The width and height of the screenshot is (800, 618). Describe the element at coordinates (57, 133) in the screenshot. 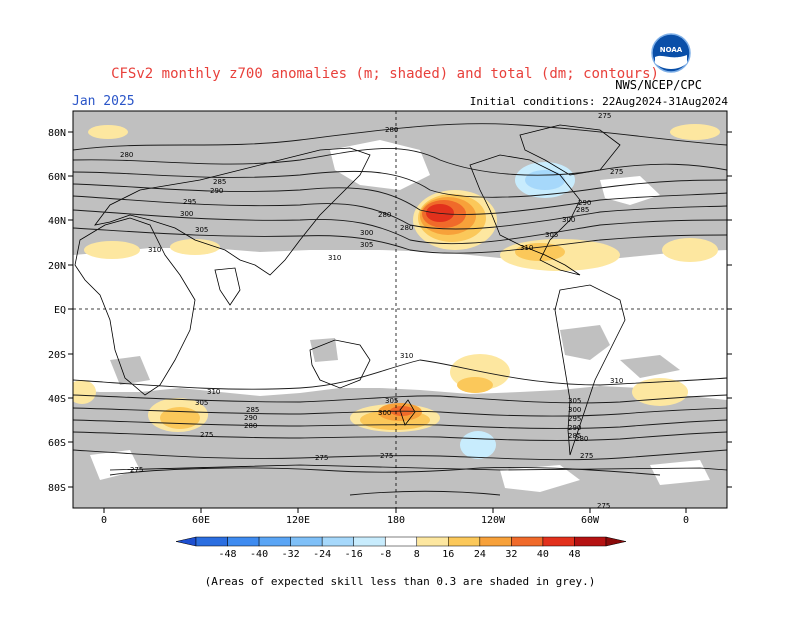

I see `lat-label: 80N` at that location.